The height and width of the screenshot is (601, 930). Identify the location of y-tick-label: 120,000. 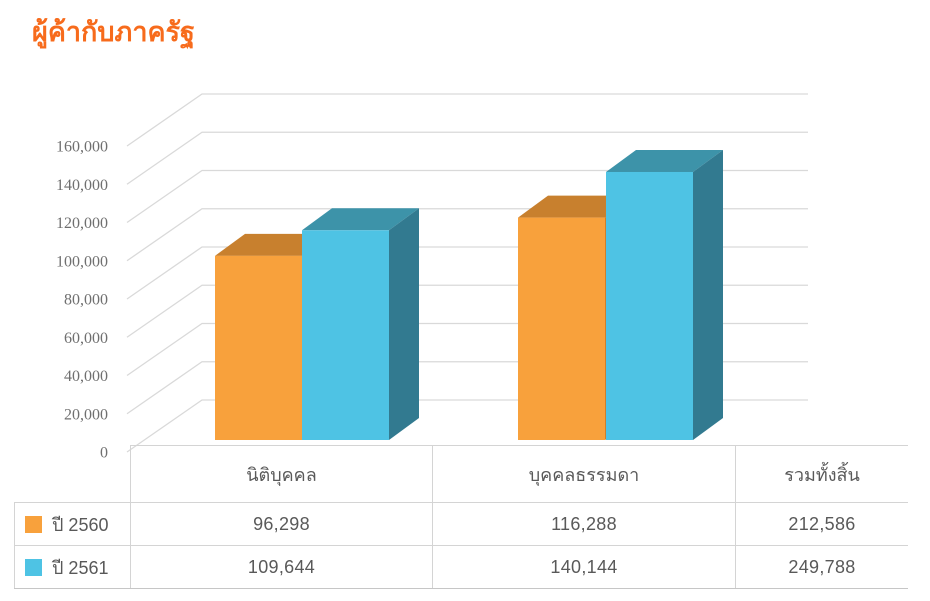
(82, 223).